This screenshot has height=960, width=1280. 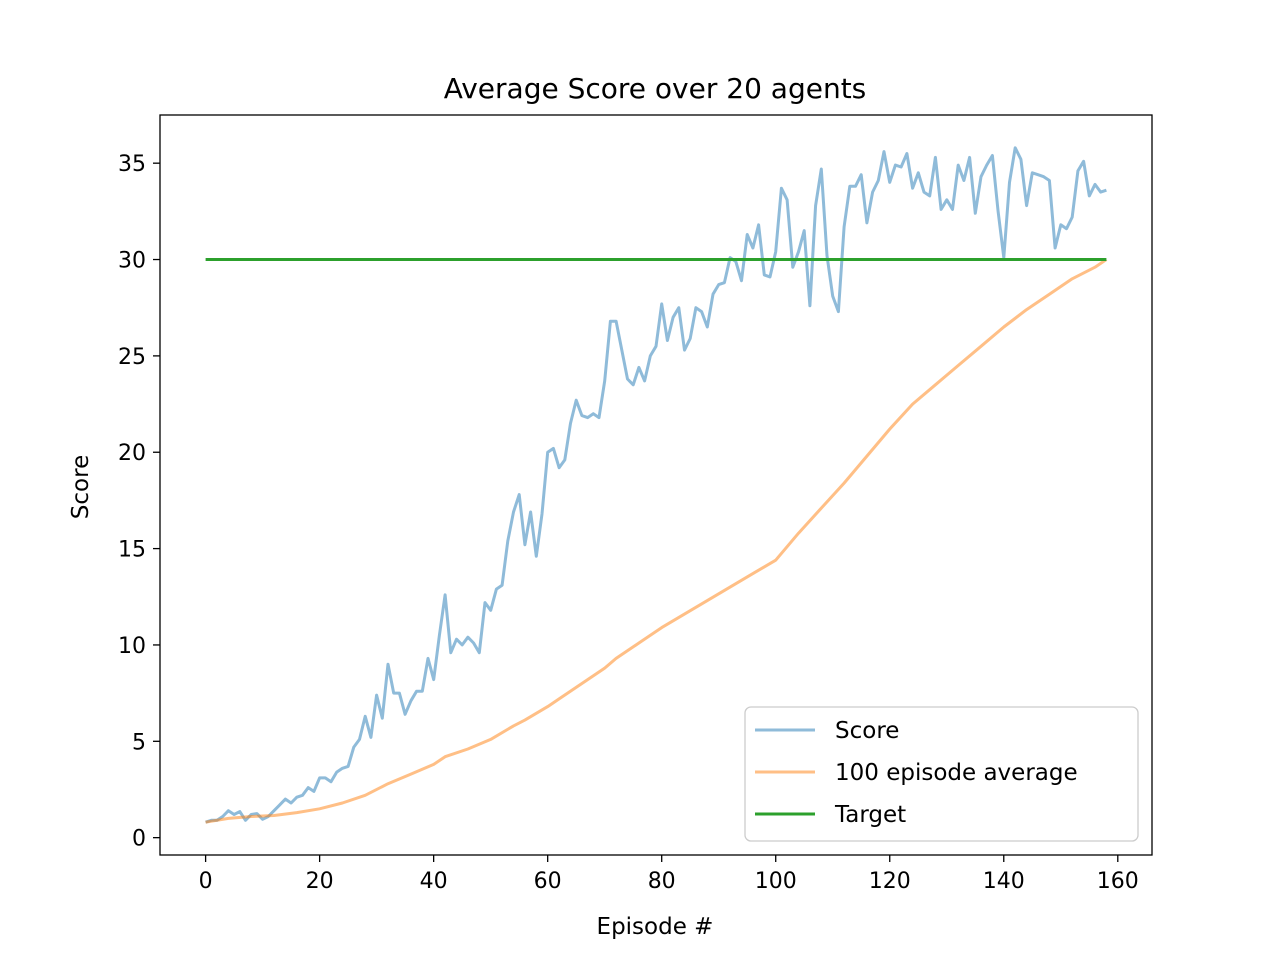 I want to click on y-tick-label: 35, so click(x=132, y=164).